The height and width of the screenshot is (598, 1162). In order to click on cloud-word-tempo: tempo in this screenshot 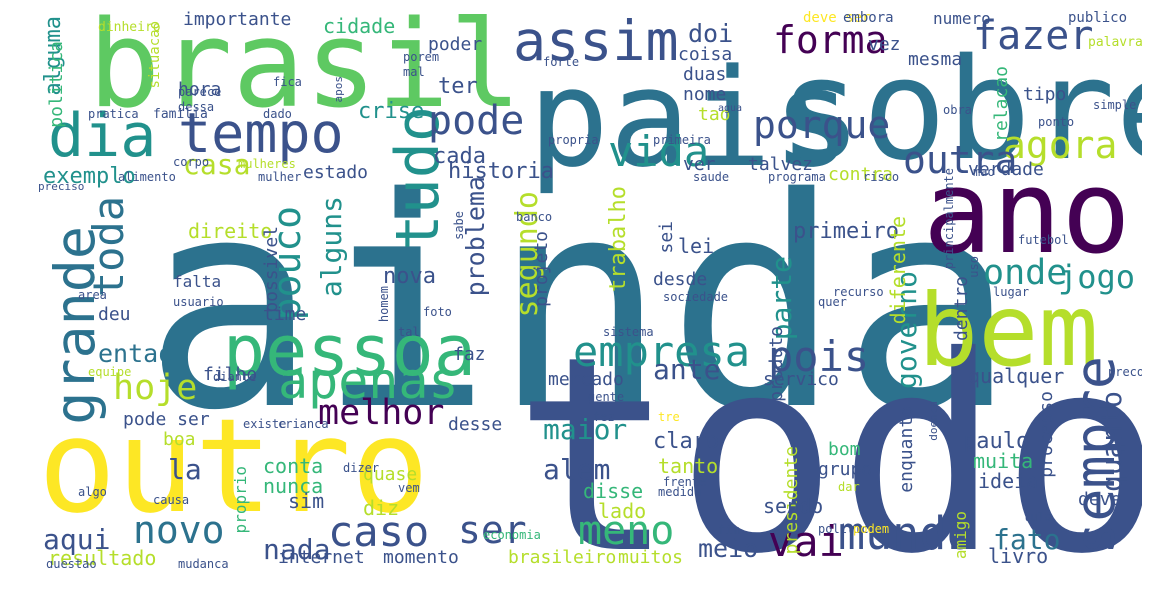, I will do `click(261, 133)`.